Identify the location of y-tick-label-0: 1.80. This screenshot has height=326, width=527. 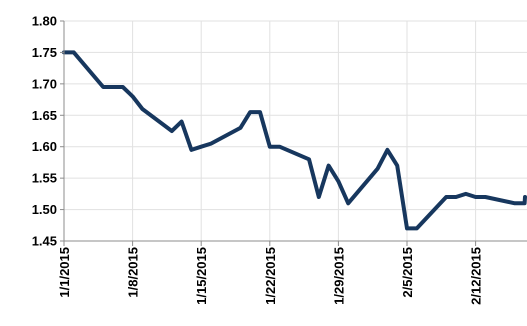
(44, 21).